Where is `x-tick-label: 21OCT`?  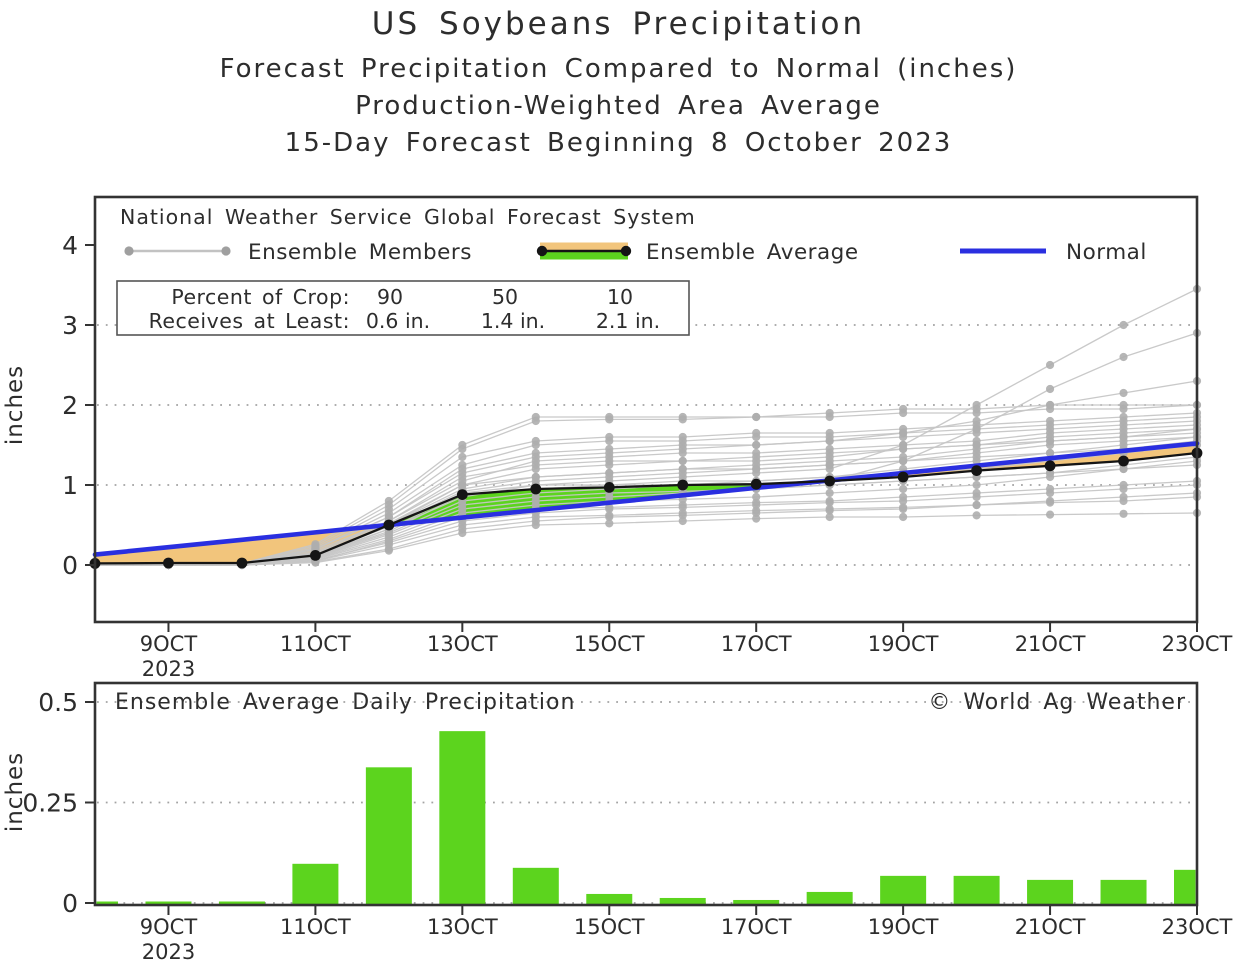 x-tick-label: 21OCT is located at coordinates (1050, 927).